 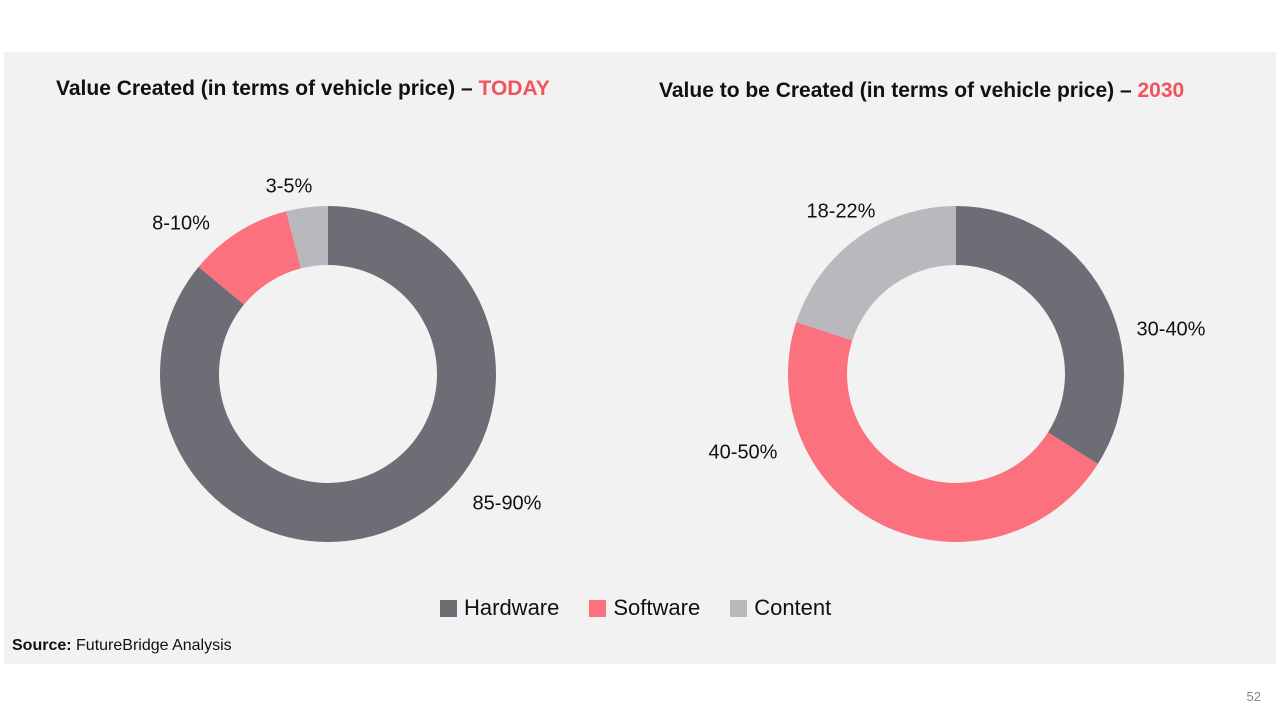 I want to click on legend-item-software: Software, so click(x=644, y=608).